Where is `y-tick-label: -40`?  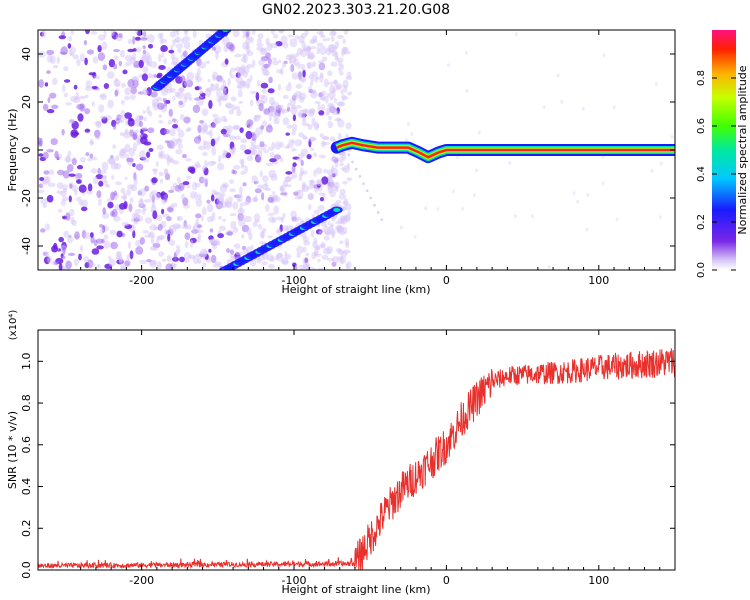 y-tick-label: -40 is located at coordinates (26, 246).